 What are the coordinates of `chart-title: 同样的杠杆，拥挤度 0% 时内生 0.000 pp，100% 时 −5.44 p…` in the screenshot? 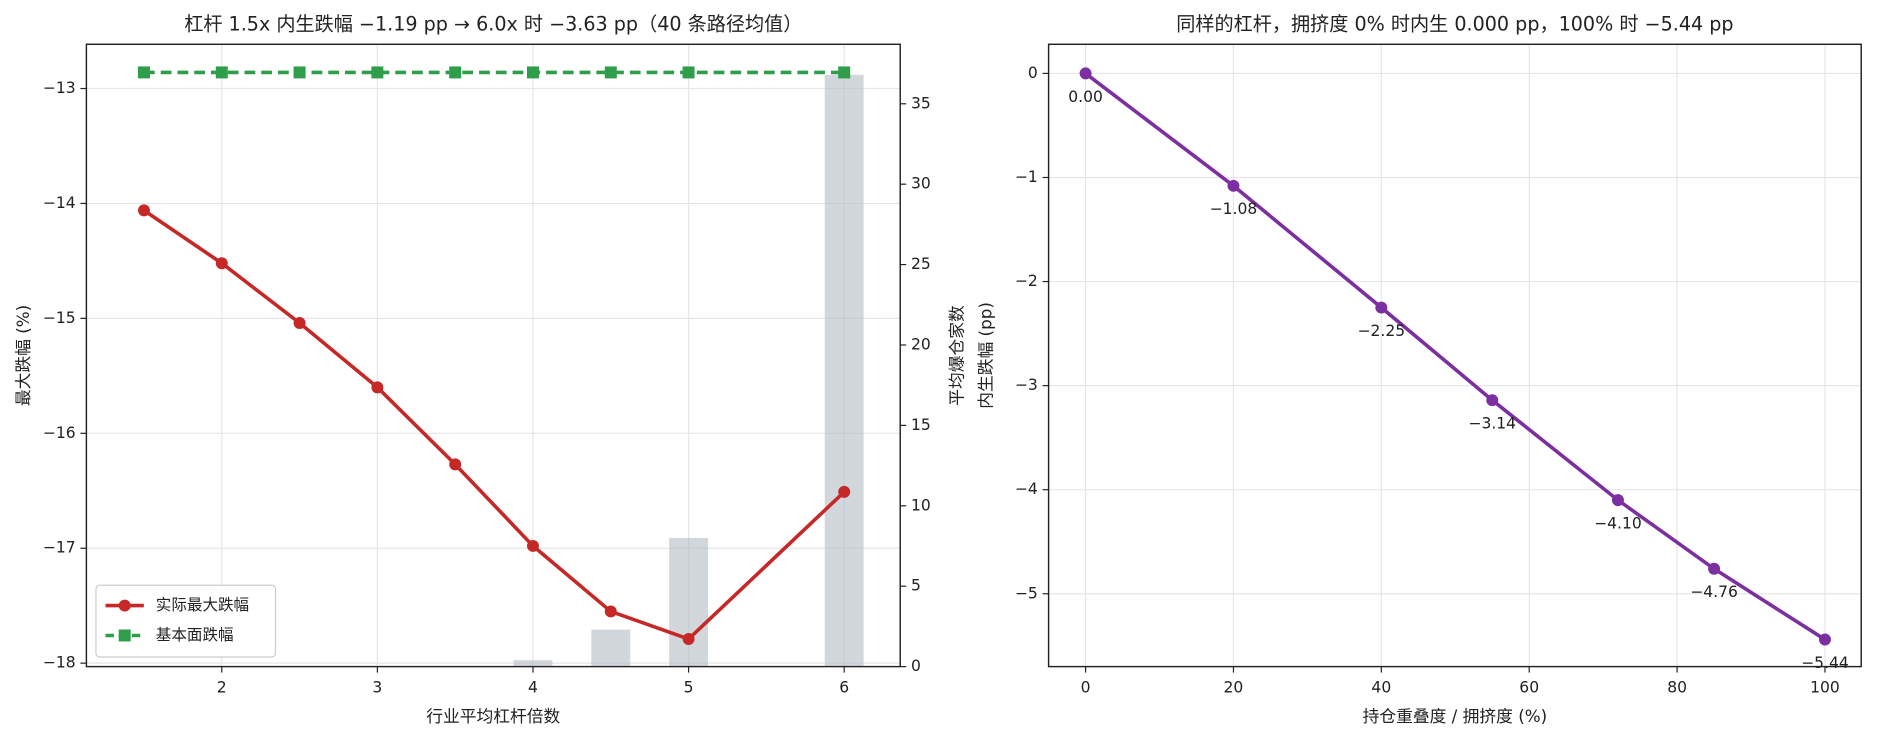 It's located at (1454, 24).